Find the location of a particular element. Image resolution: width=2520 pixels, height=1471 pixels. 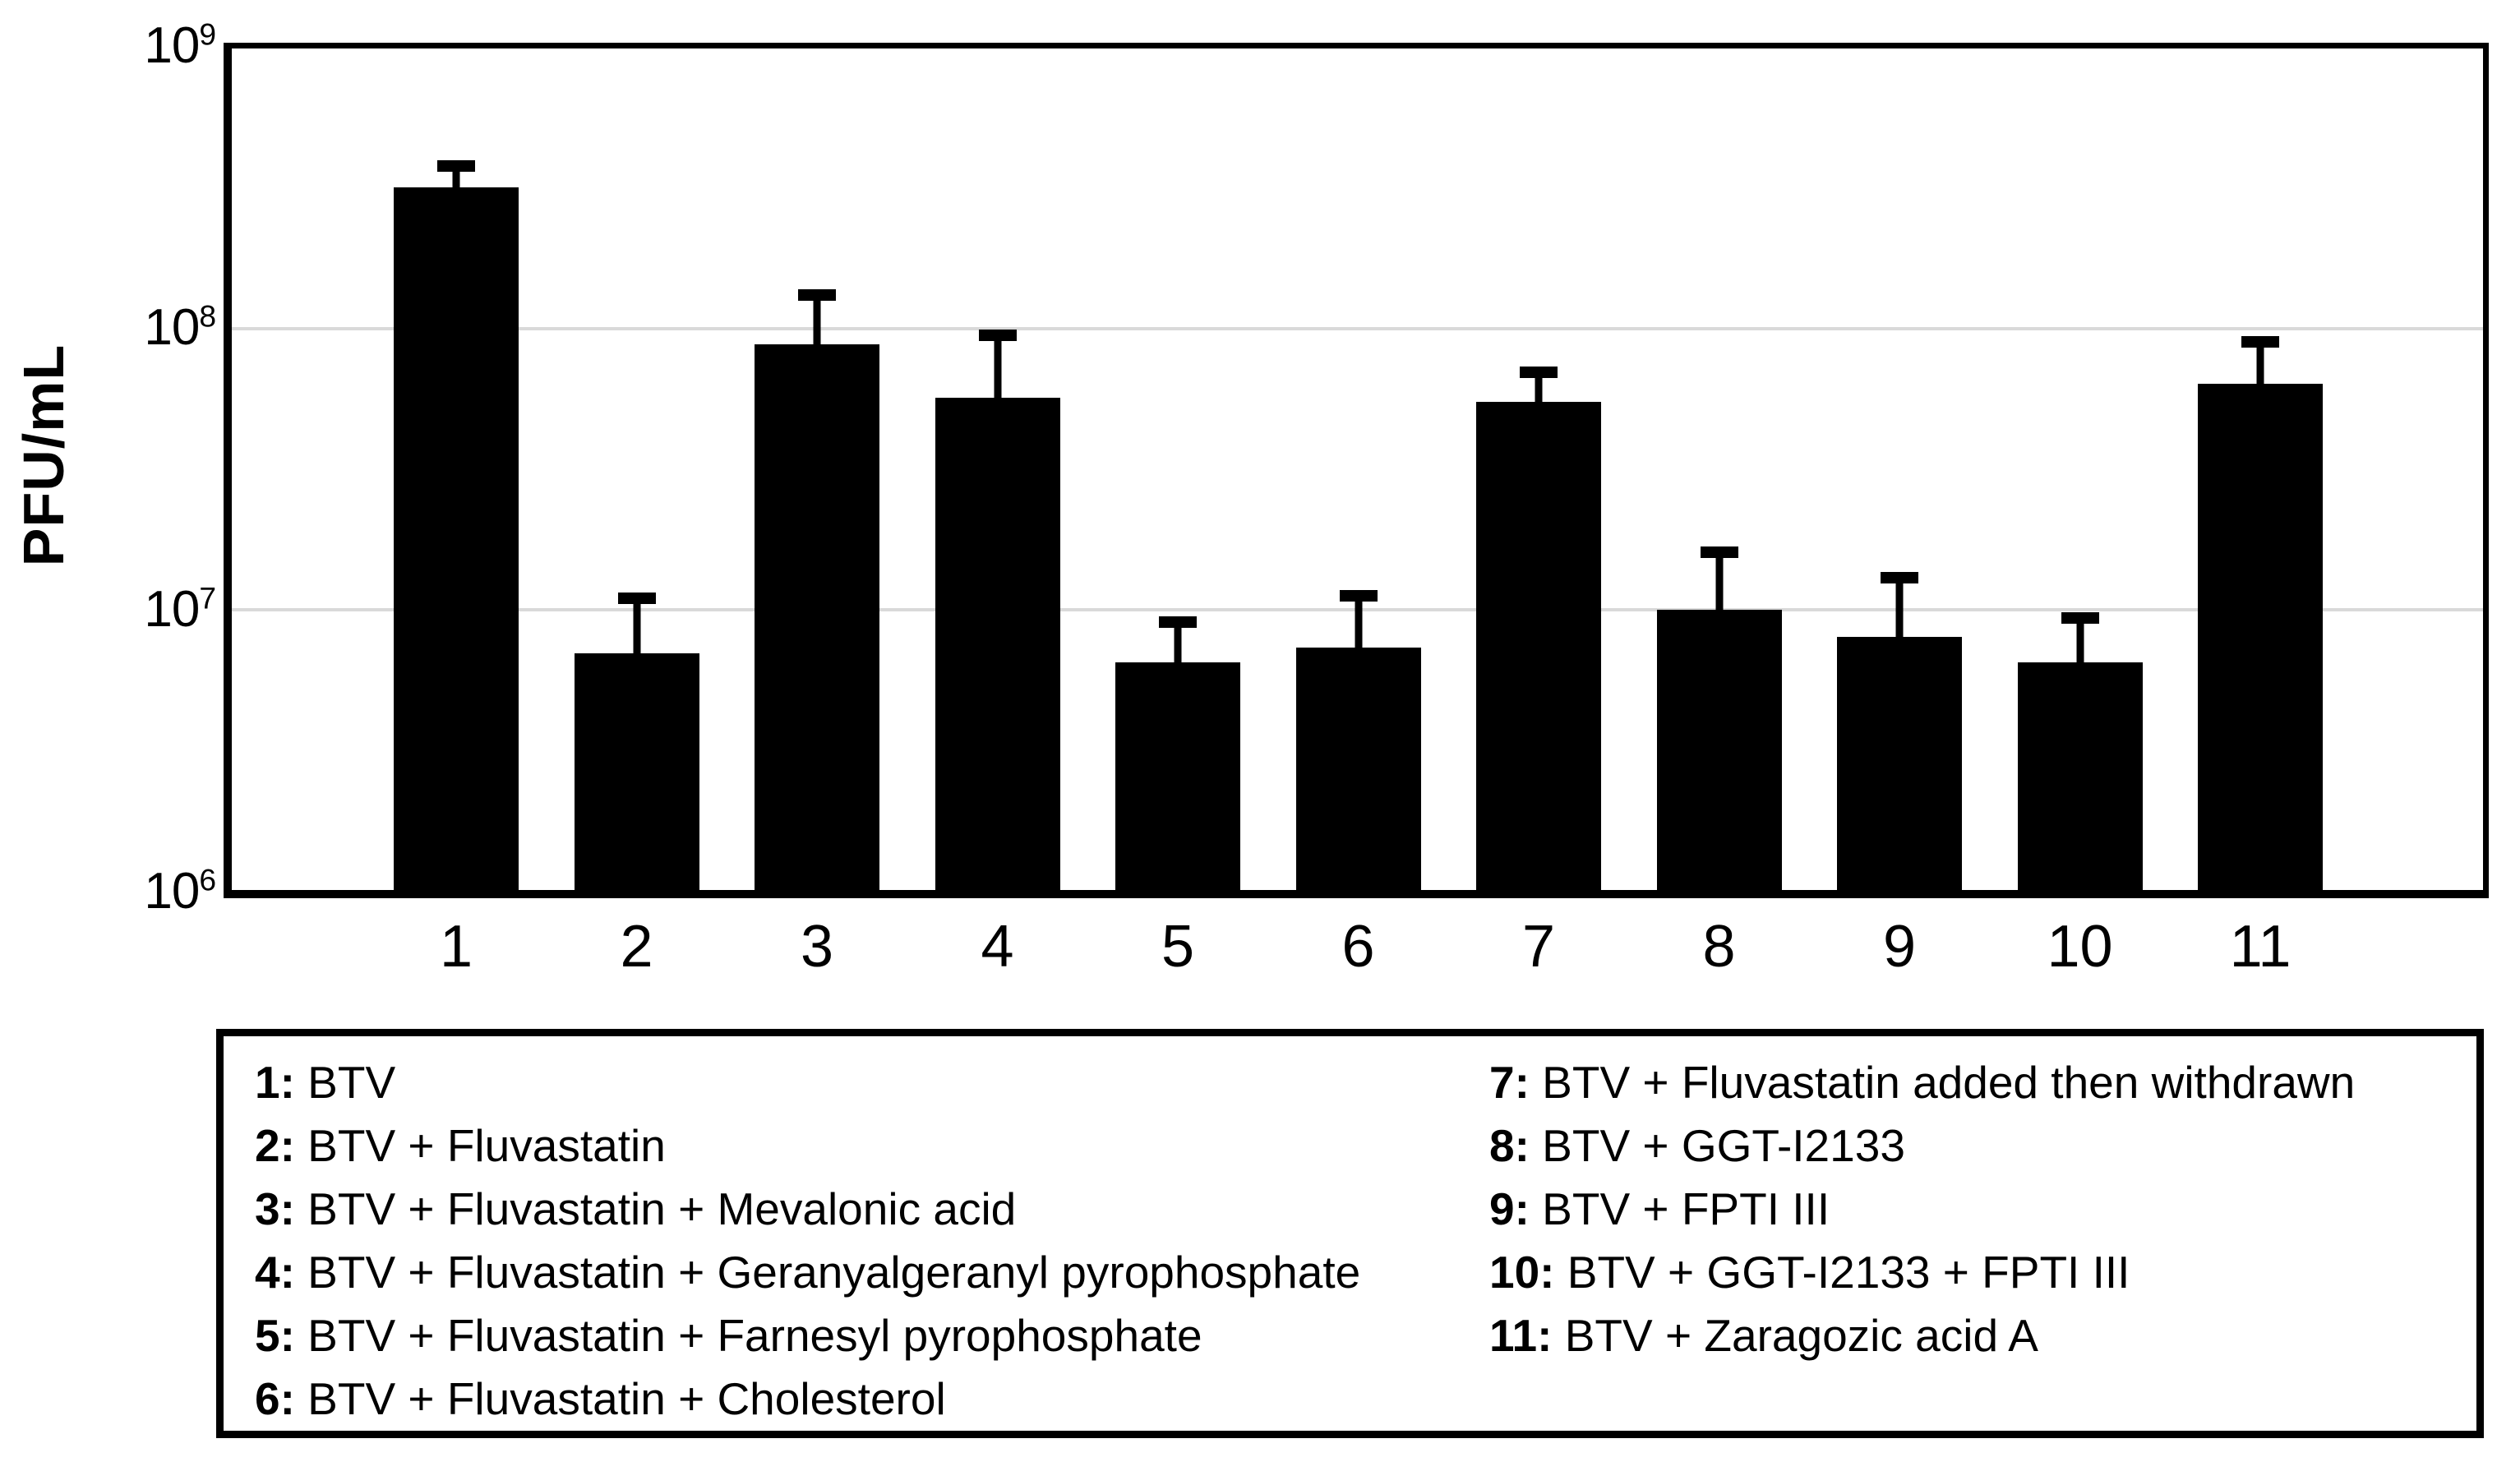

x-tick-label-8: 8 is located at coordinates (1719, 947).